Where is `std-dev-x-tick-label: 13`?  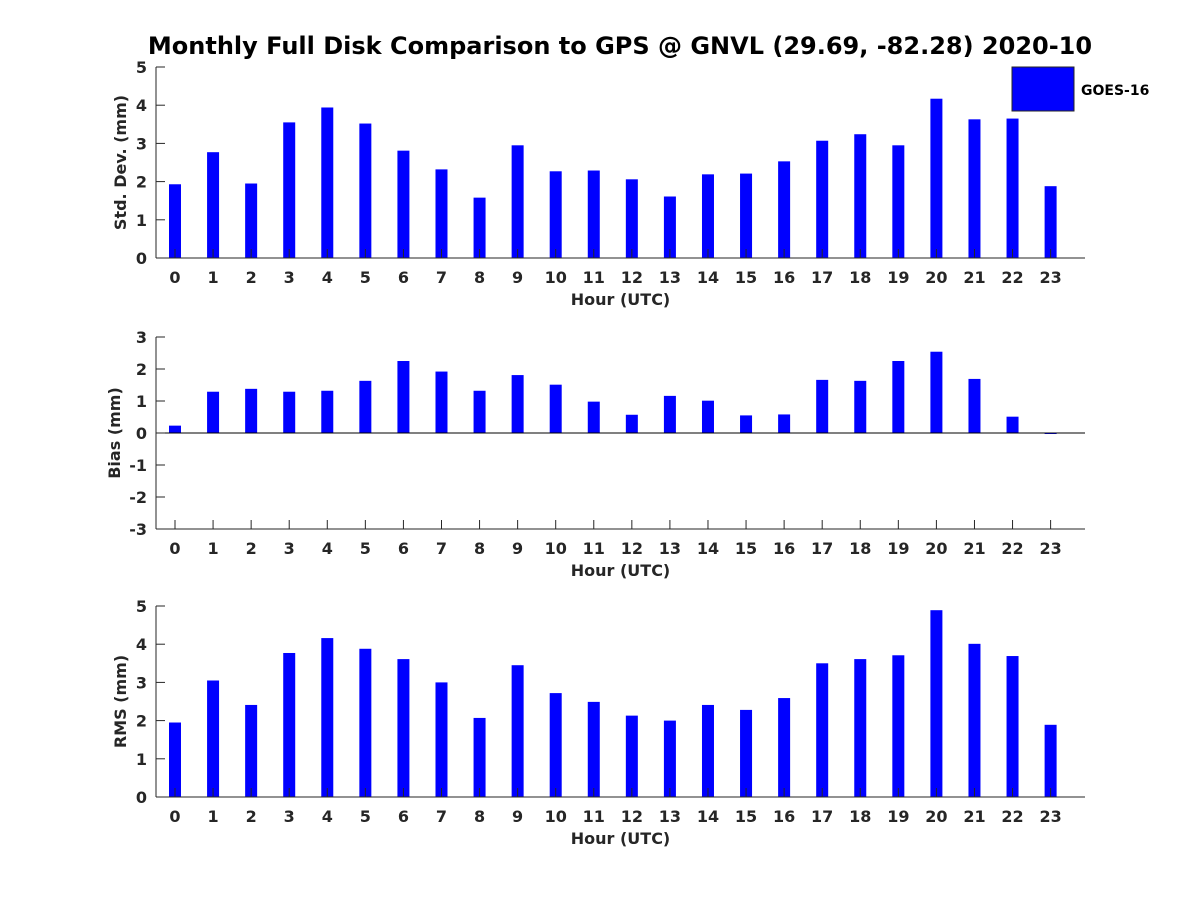
std-dev-x-tick-label: 13 is located at coordinates (670, 277).